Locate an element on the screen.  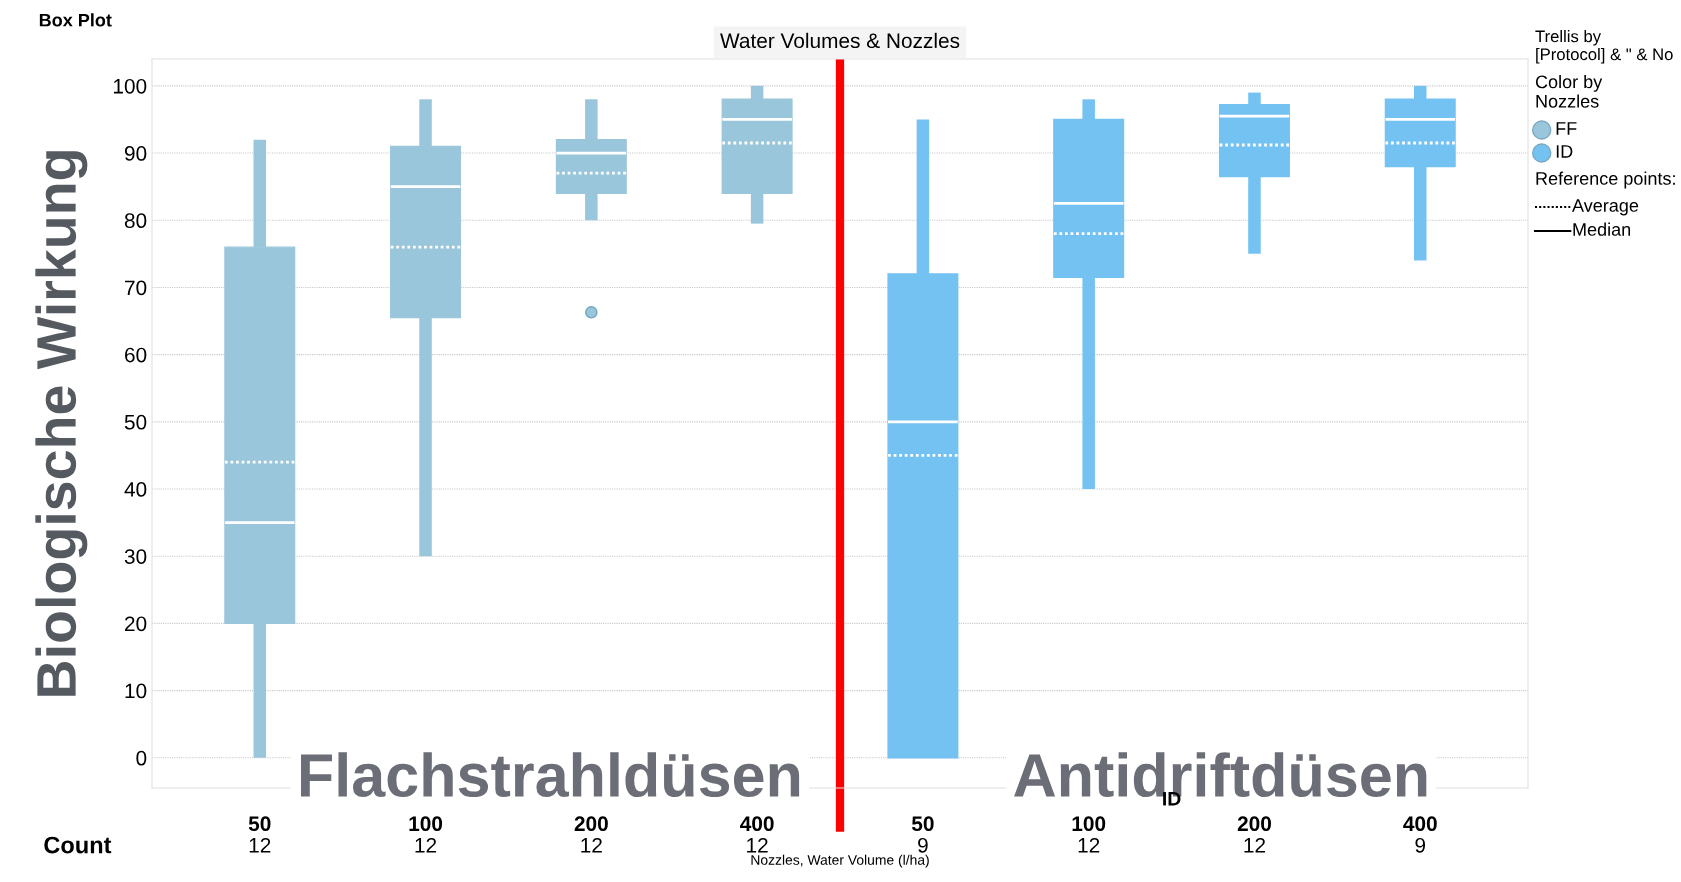
y-tick-label: 90 is located at coordinates (135, 153).